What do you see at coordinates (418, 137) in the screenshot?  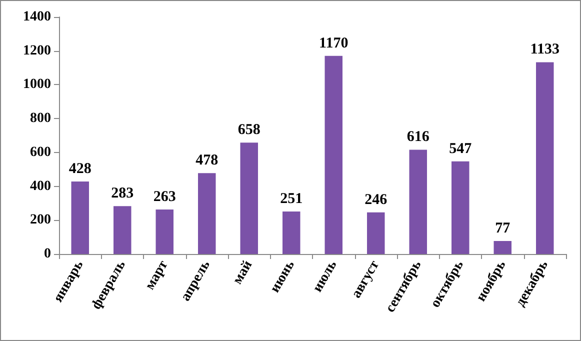 I see `data-label: 616` at bounding box center [418, 137].